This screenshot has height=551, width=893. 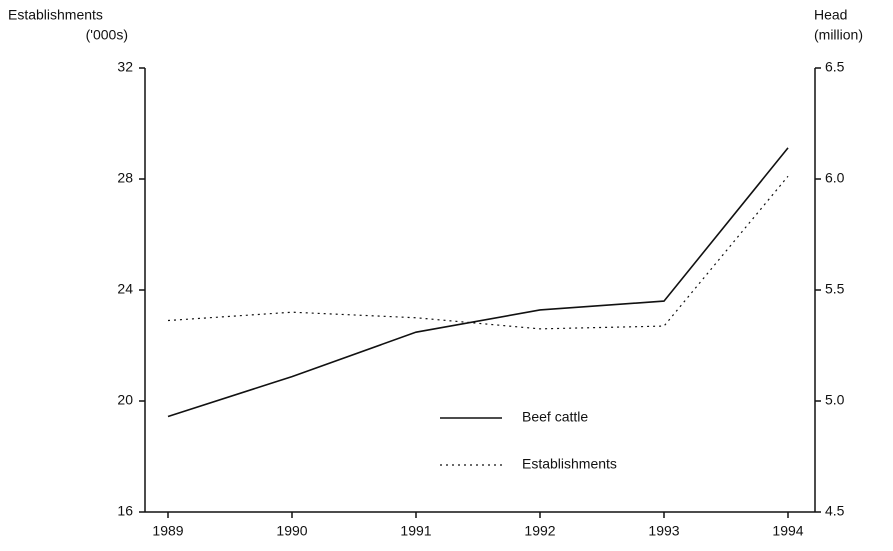 I want to click on legend-label: Establishments, so click(x=569, y=464).